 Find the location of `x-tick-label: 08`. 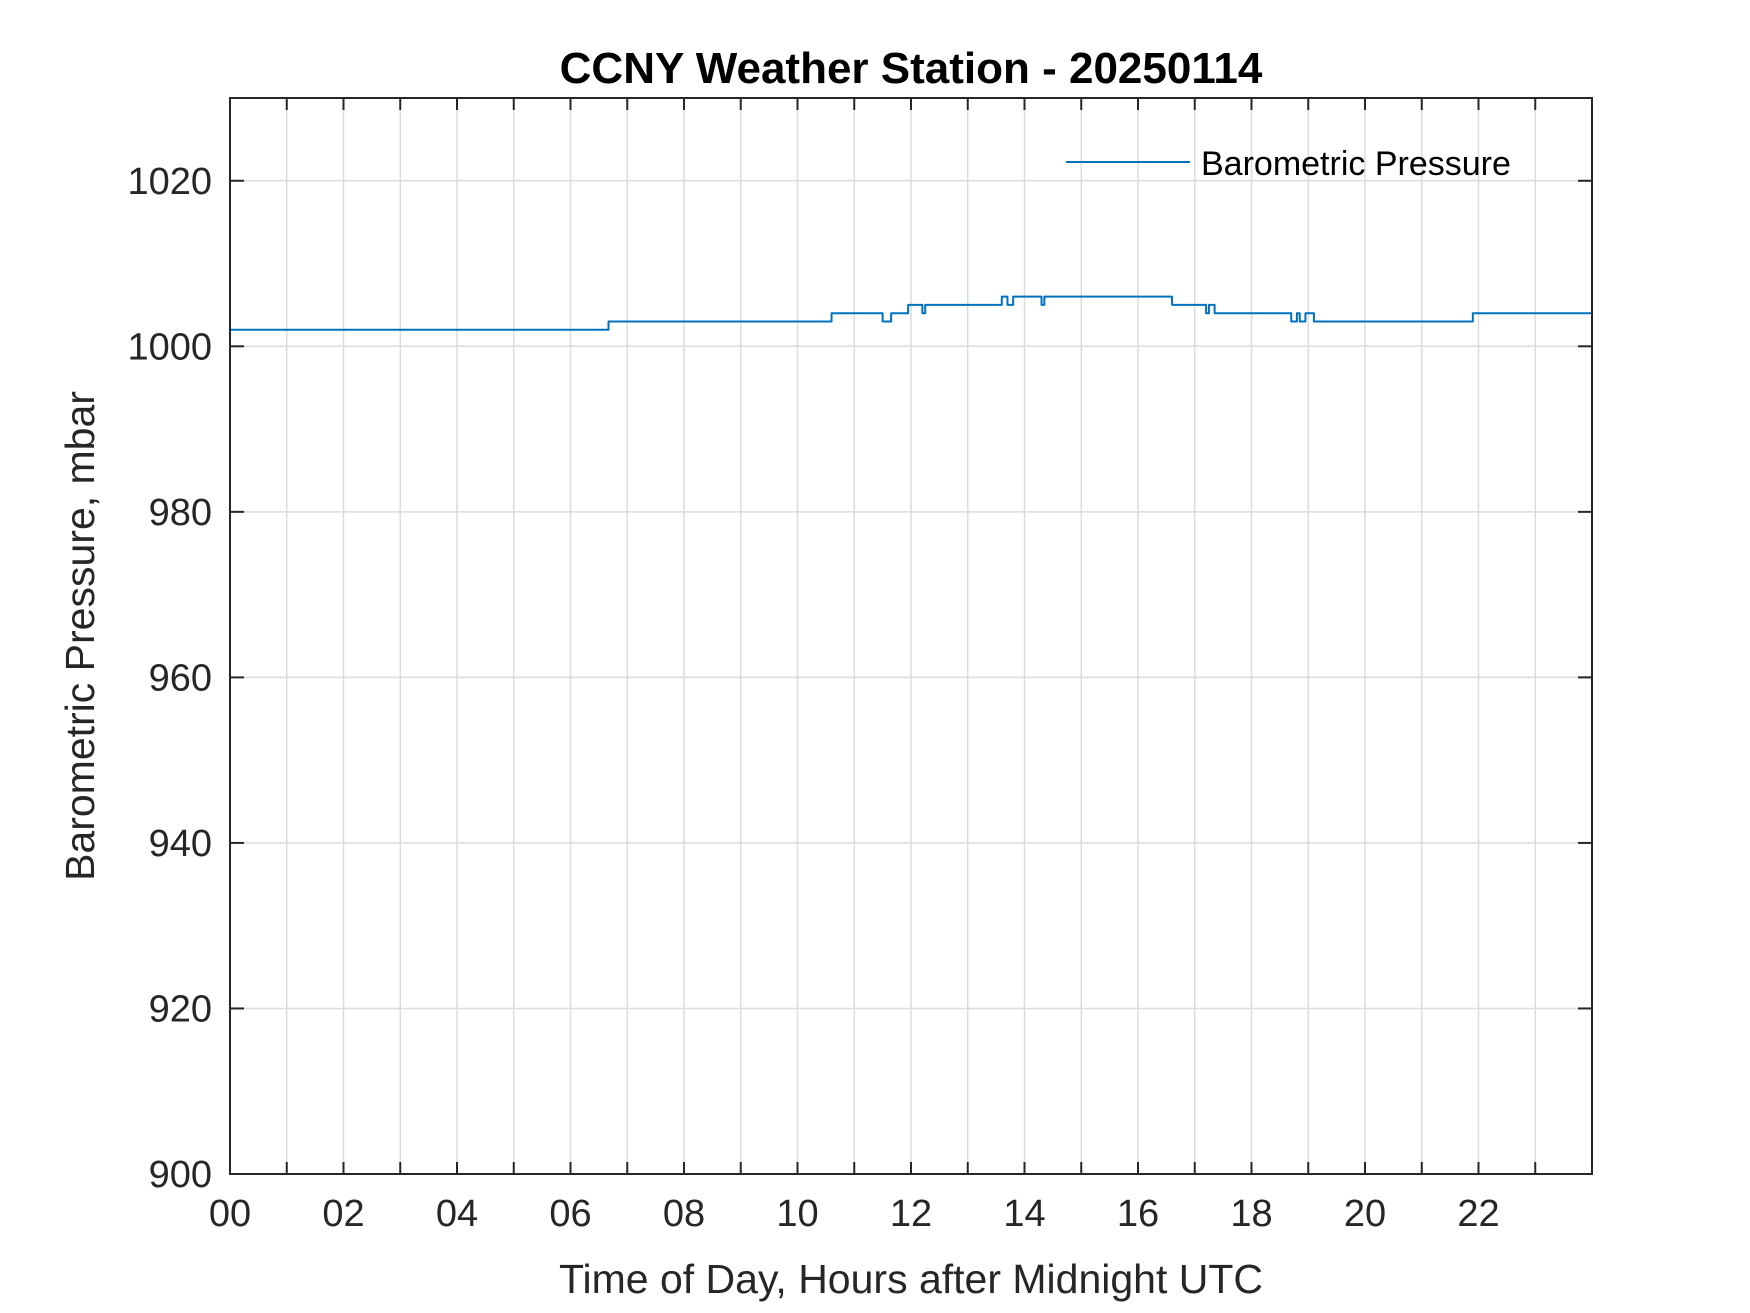

x-tick-label: 08 is located at coordinates (684, 1214).